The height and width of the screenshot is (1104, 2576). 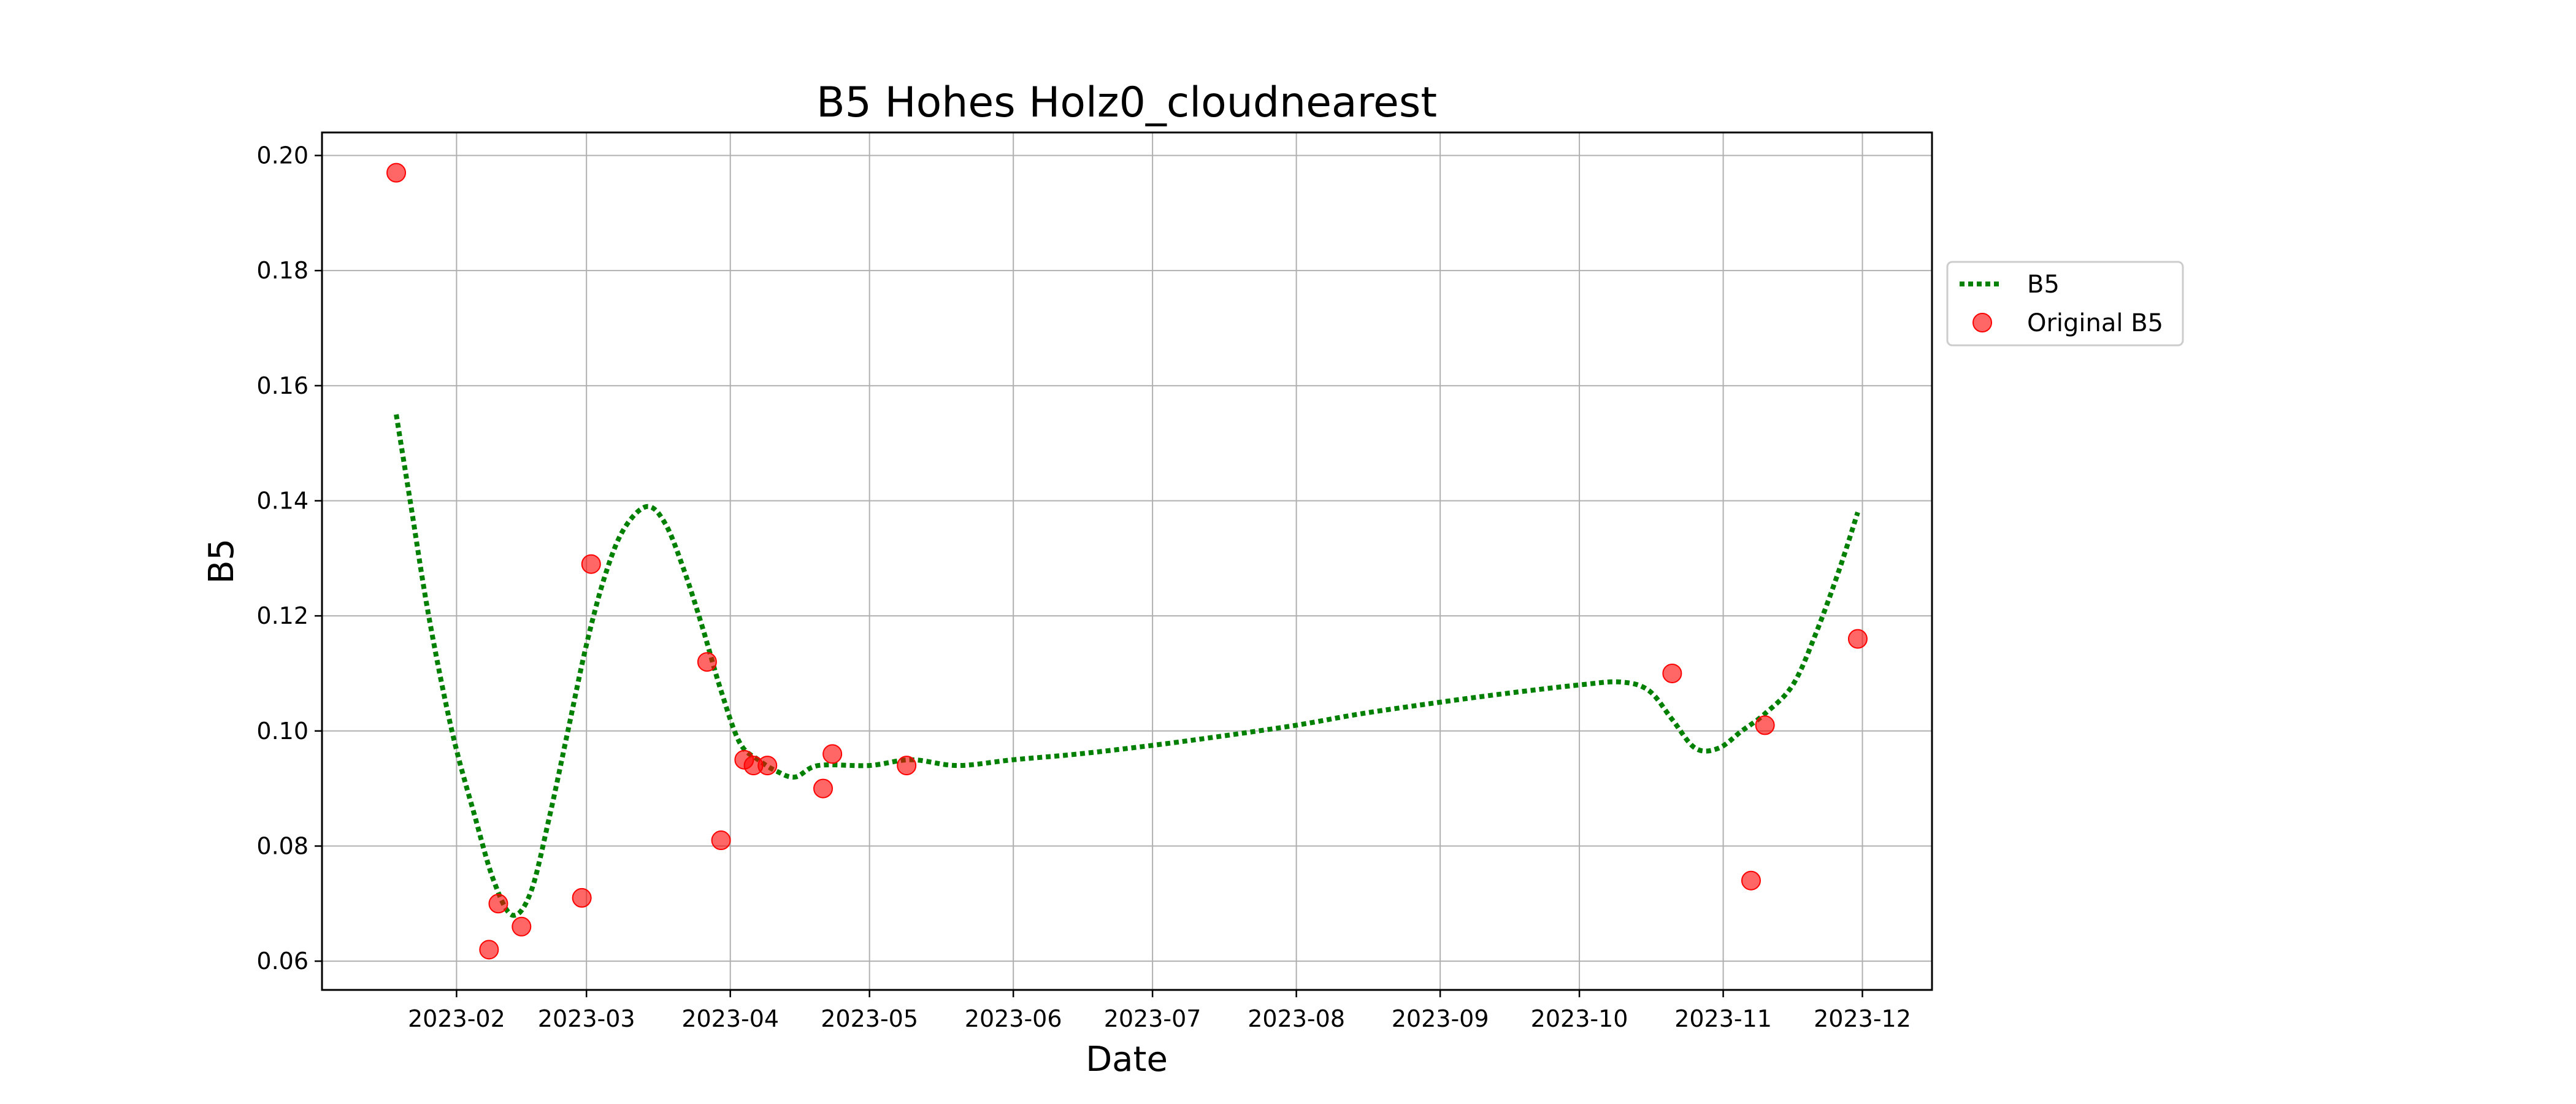 What do you see at coordinates (1127, 1059) in the screenshot?
I see `x-axis-label: Date` at bounding box center [1127, 1059].